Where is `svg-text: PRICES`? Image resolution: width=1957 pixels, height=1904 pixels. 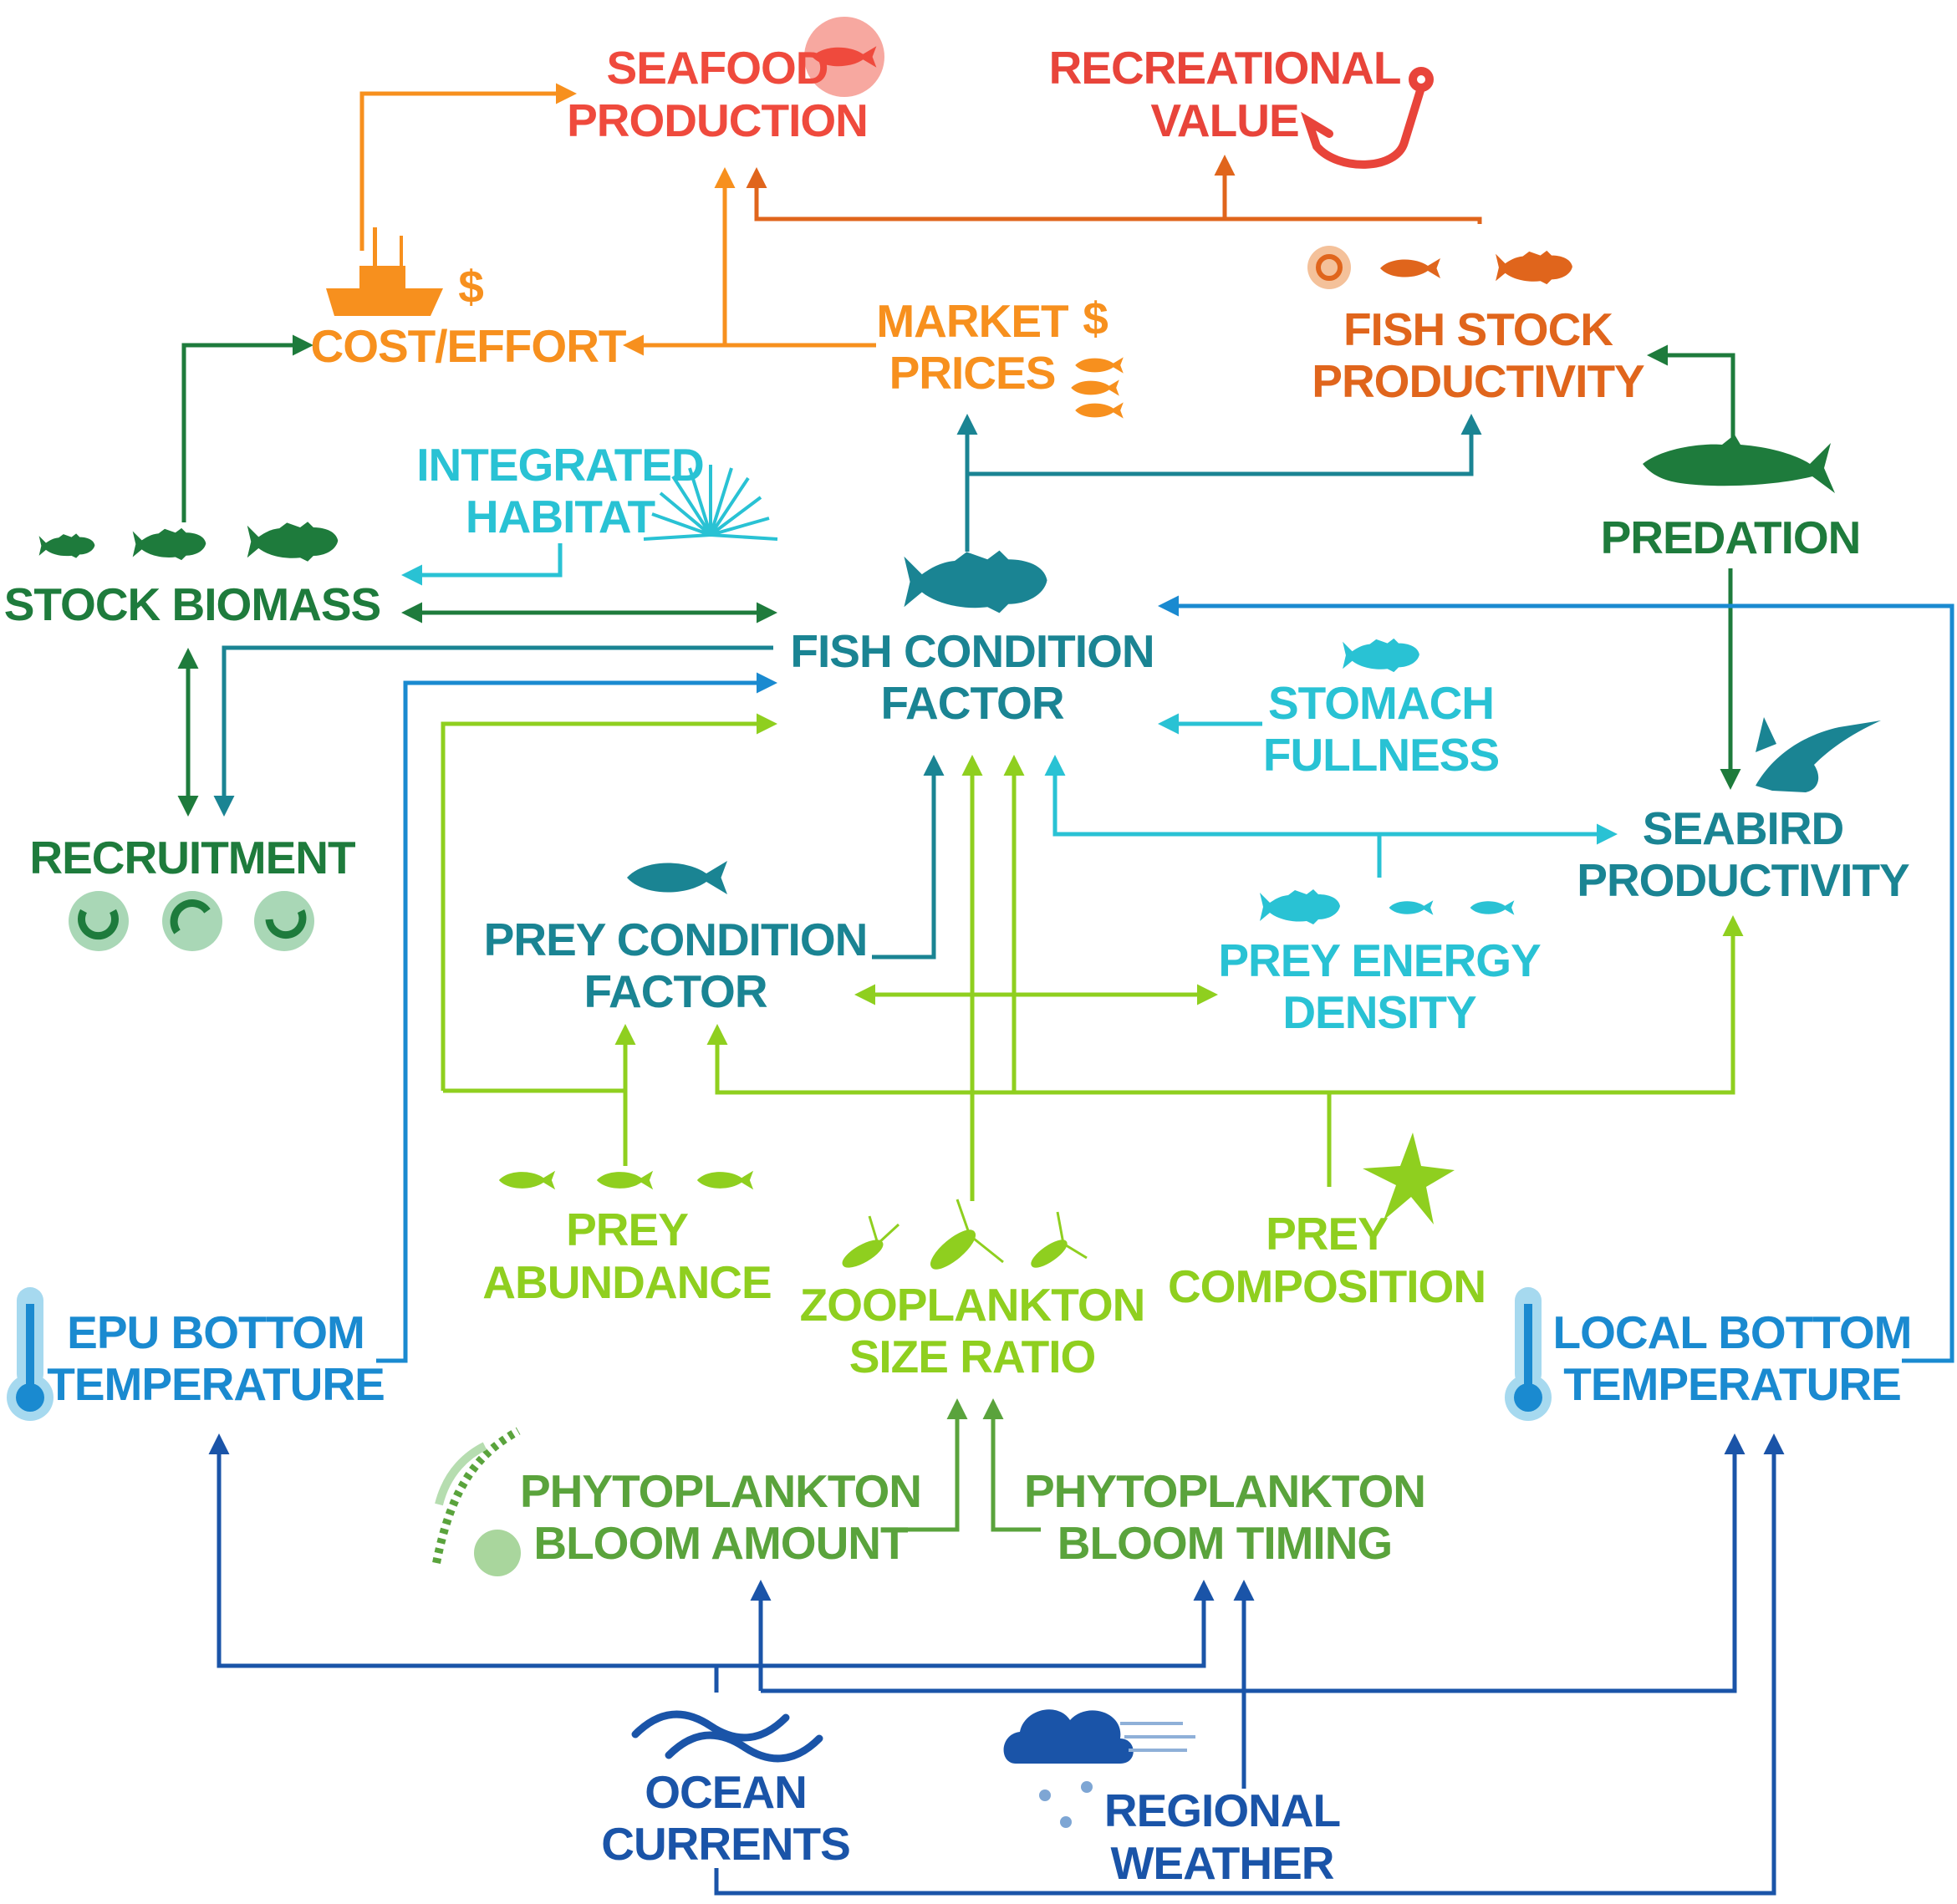
svg-text: PRICES is located at coordinates (972, 373).